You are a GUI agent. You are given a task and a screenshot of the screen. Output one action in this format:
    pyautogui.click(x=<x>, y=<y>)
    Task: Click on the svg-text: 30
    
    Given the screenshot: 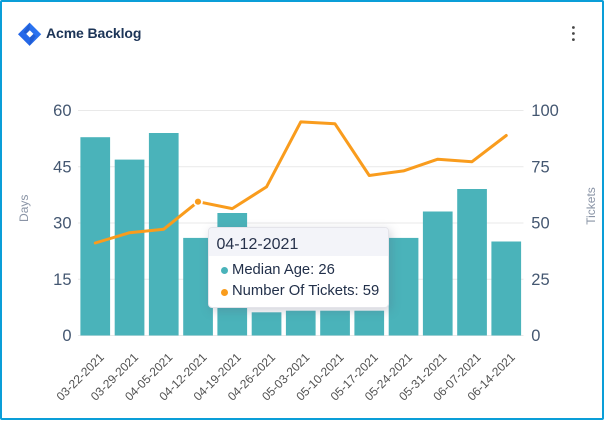 What is the action you would take?
    pyautogui.click(x=62, y=224)
    